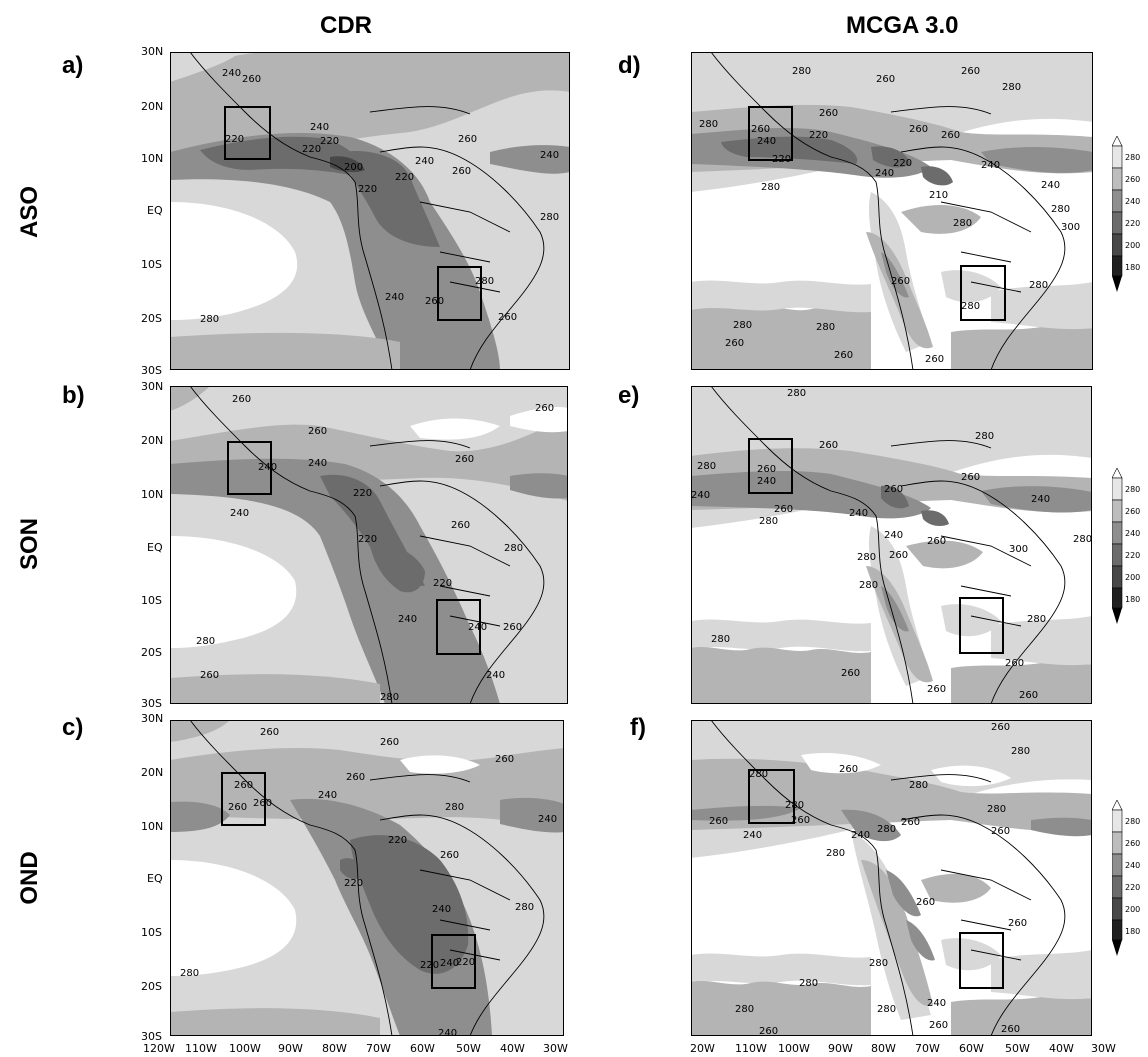 Image resolution: width=1148 pixels, height=1057 pixels. What do you see at coordinates (938, 195) in the screenshot?
I see `contour-label: 210` at bounding box center [938, 195].